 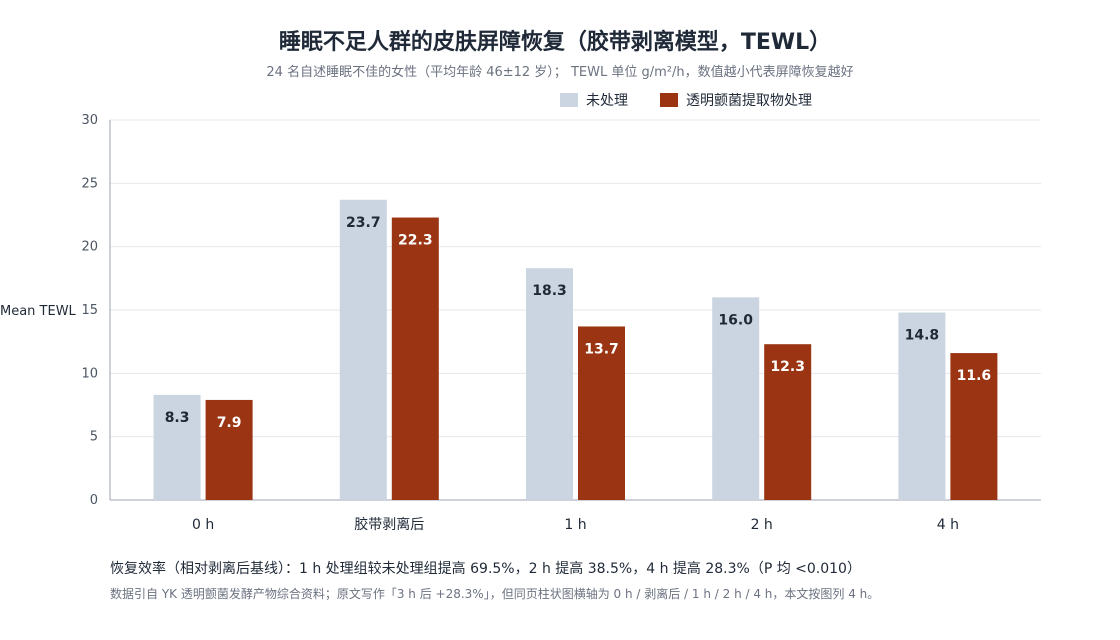 I want to click on bar-s0-c0, so click(x=177, y=447).